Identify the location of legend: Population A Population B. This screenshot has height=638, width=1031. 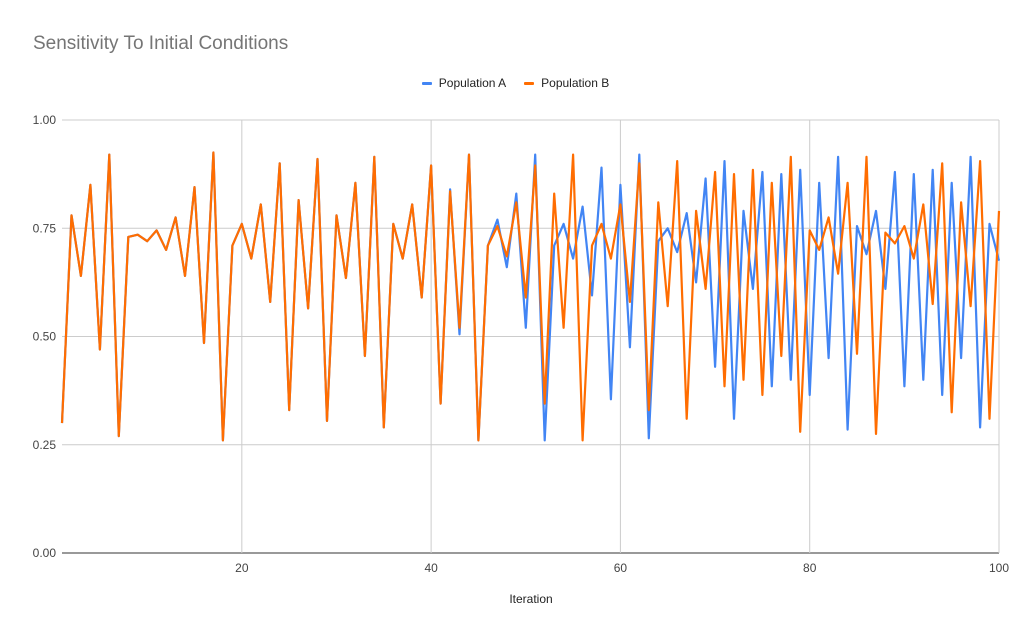
(515, 83).